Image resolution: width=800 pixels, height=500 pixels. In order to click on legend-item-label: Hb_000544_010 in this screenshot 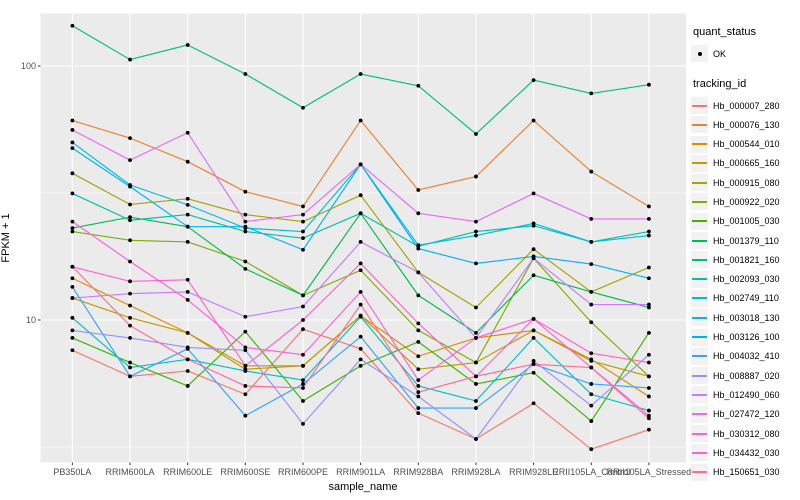, I will do `click(746, 144)`.